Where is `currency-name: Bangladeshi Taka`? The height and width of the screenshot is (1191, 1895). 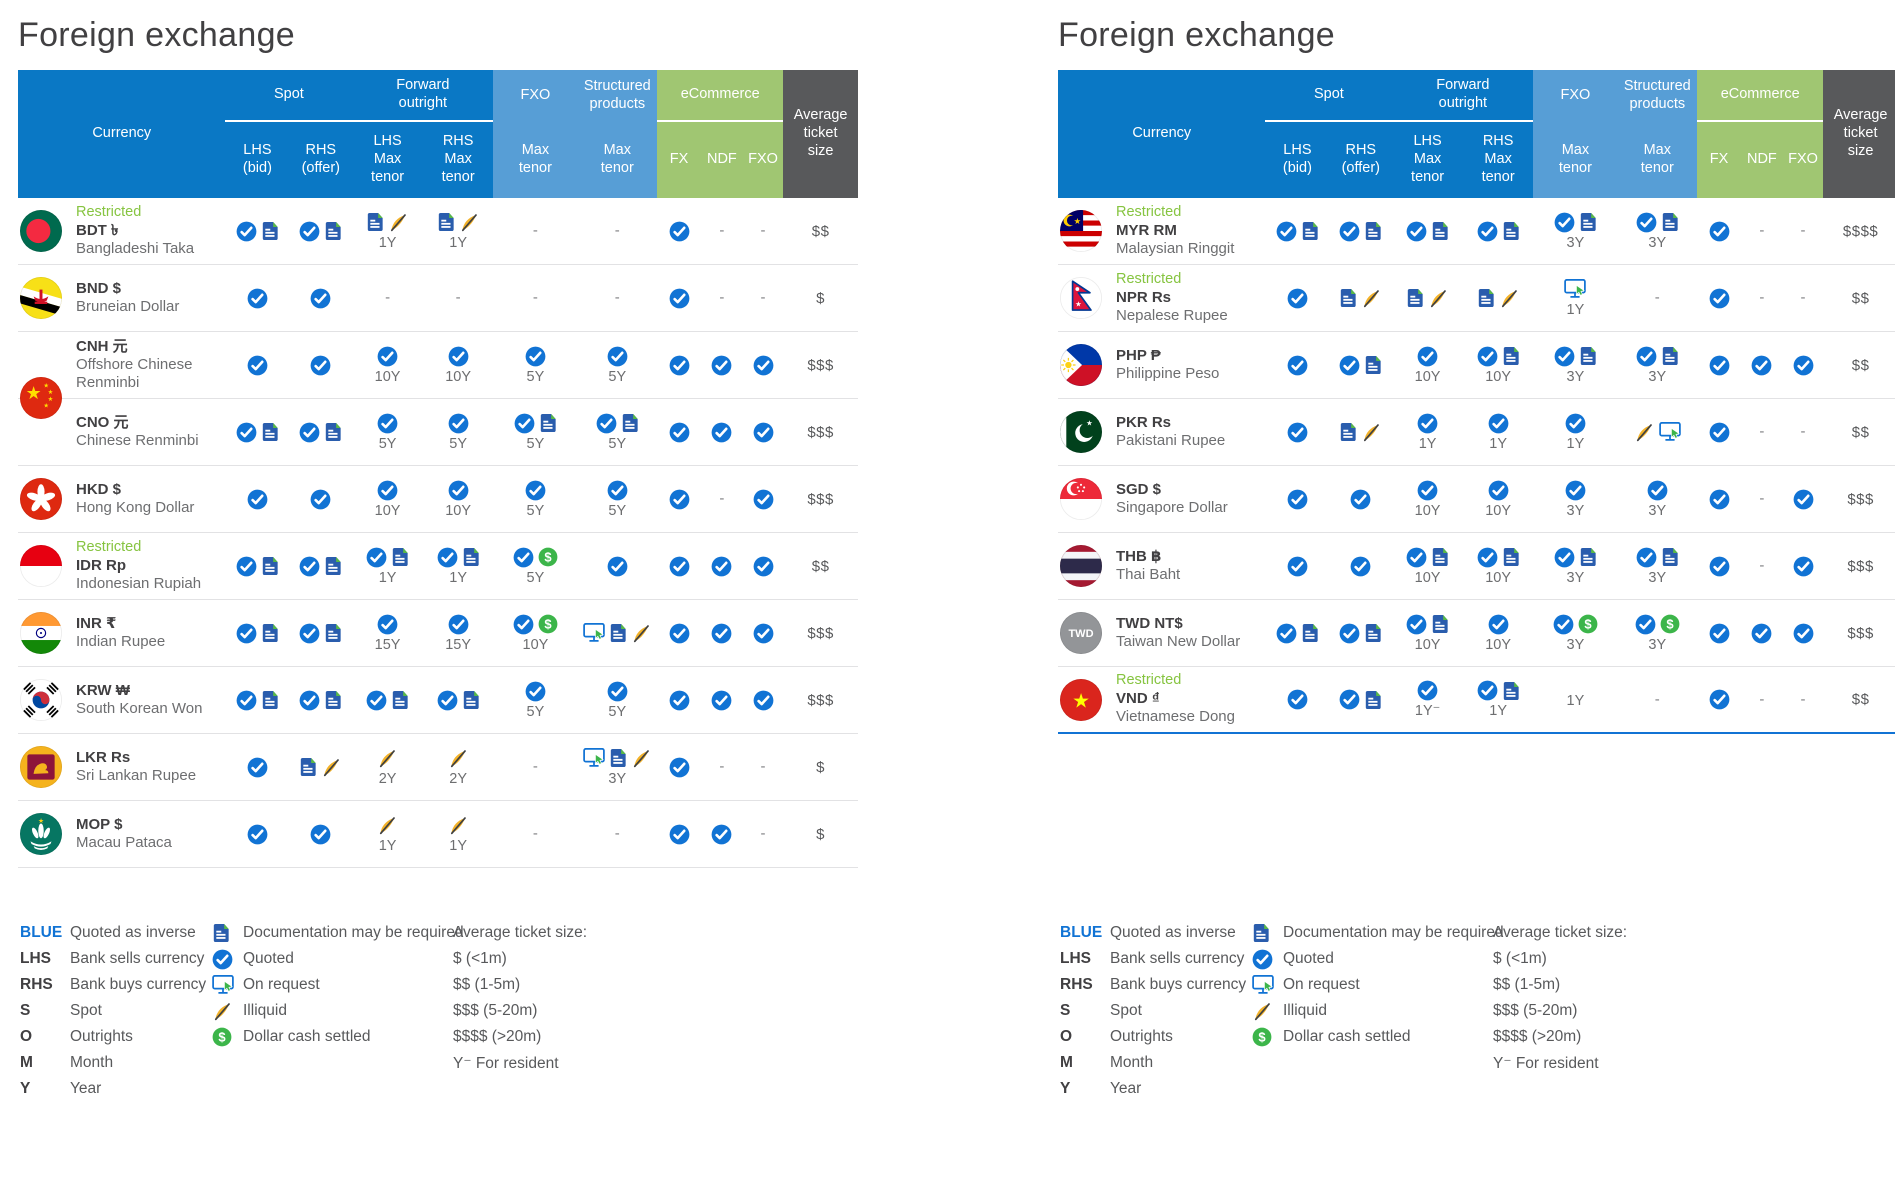 currency-name: Bangladeshi Taka is located at coordinates (135, 248).